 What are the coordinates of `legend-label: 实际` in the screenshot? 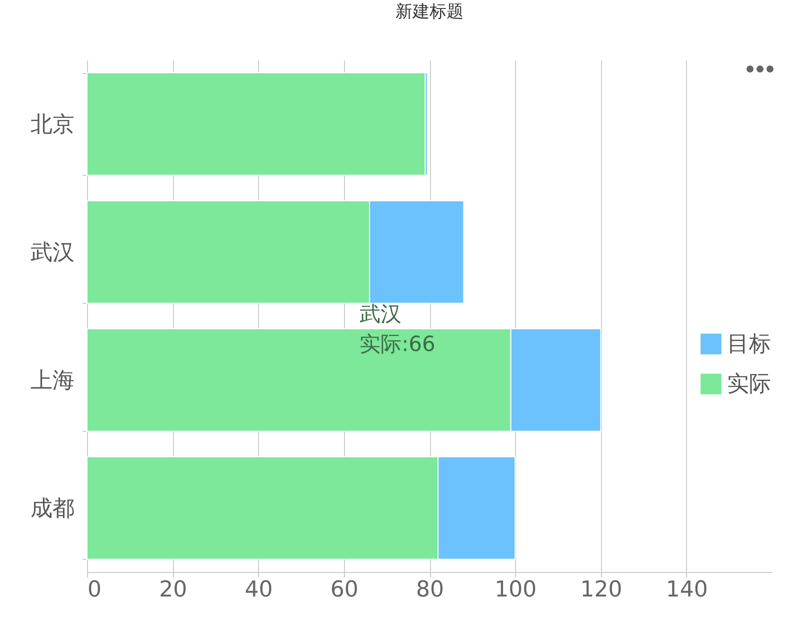 It's located at (749, 384).